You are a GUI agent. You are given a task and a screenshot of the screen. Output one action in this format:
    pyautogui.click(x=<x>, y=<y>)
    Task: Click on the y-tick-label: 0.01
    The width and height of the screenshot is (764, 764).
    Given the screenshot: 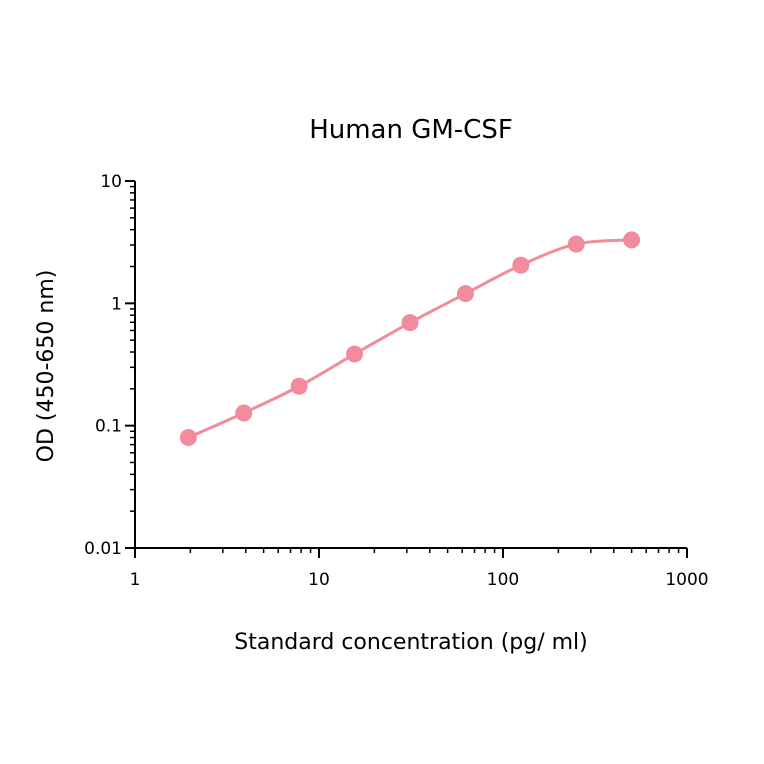 What is the action you would take?
    pyautogui.click(x=103, y=549)
    